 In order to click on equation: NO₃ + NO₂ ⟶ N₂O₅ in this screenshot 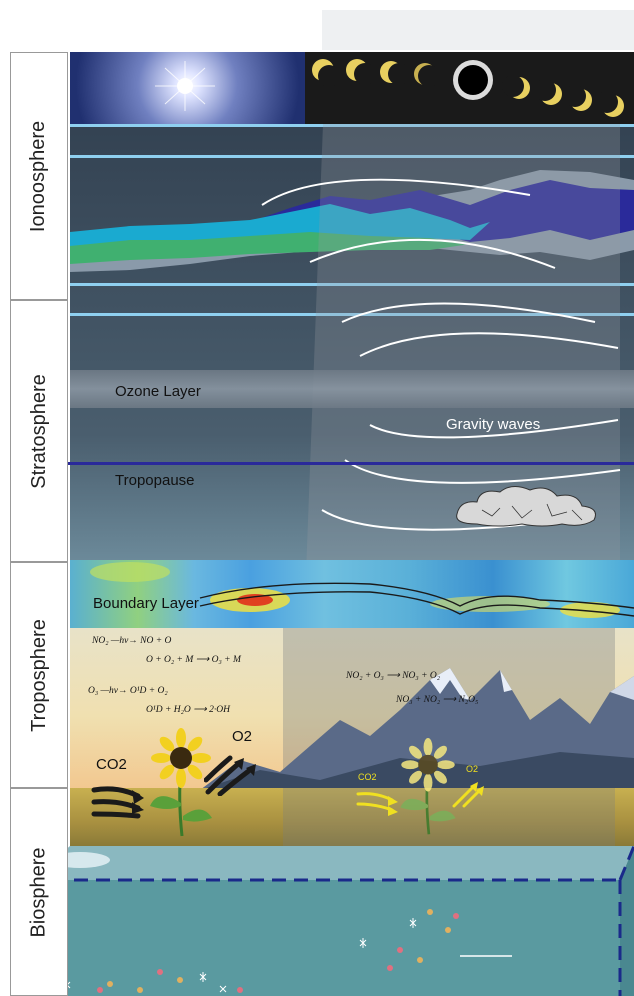, I will do `click(437, 700)`.